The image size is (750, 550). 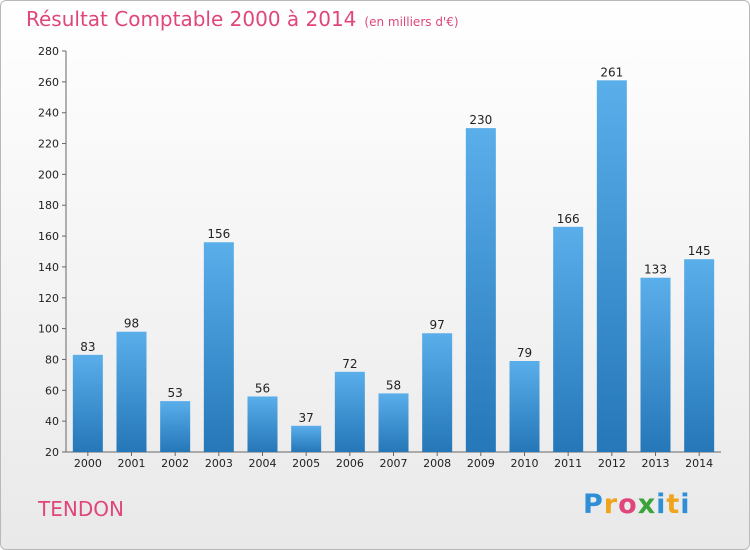 I want to click on title-text: Résultat Comptable 2000 à 2014, so click(x=191, y=19).